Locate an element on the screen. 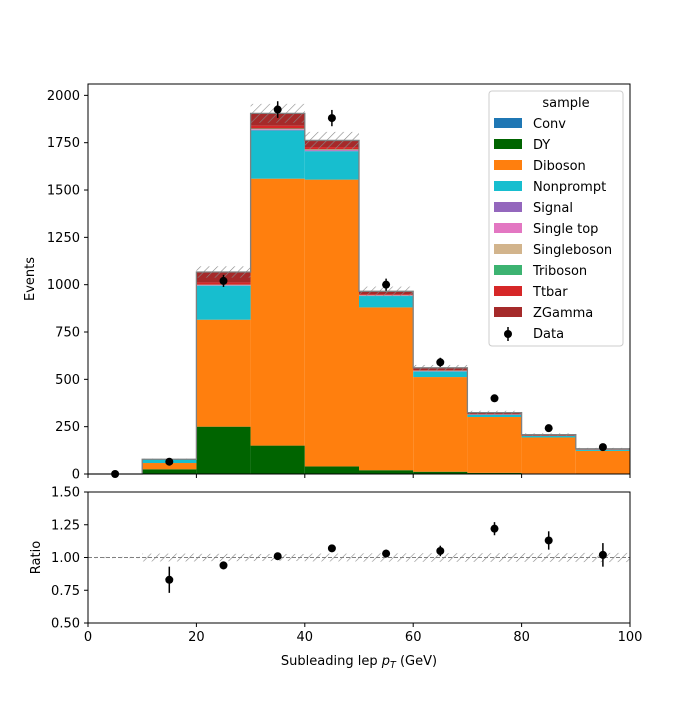  y-tick-label: 2000 is located at coordinates (63, 96).